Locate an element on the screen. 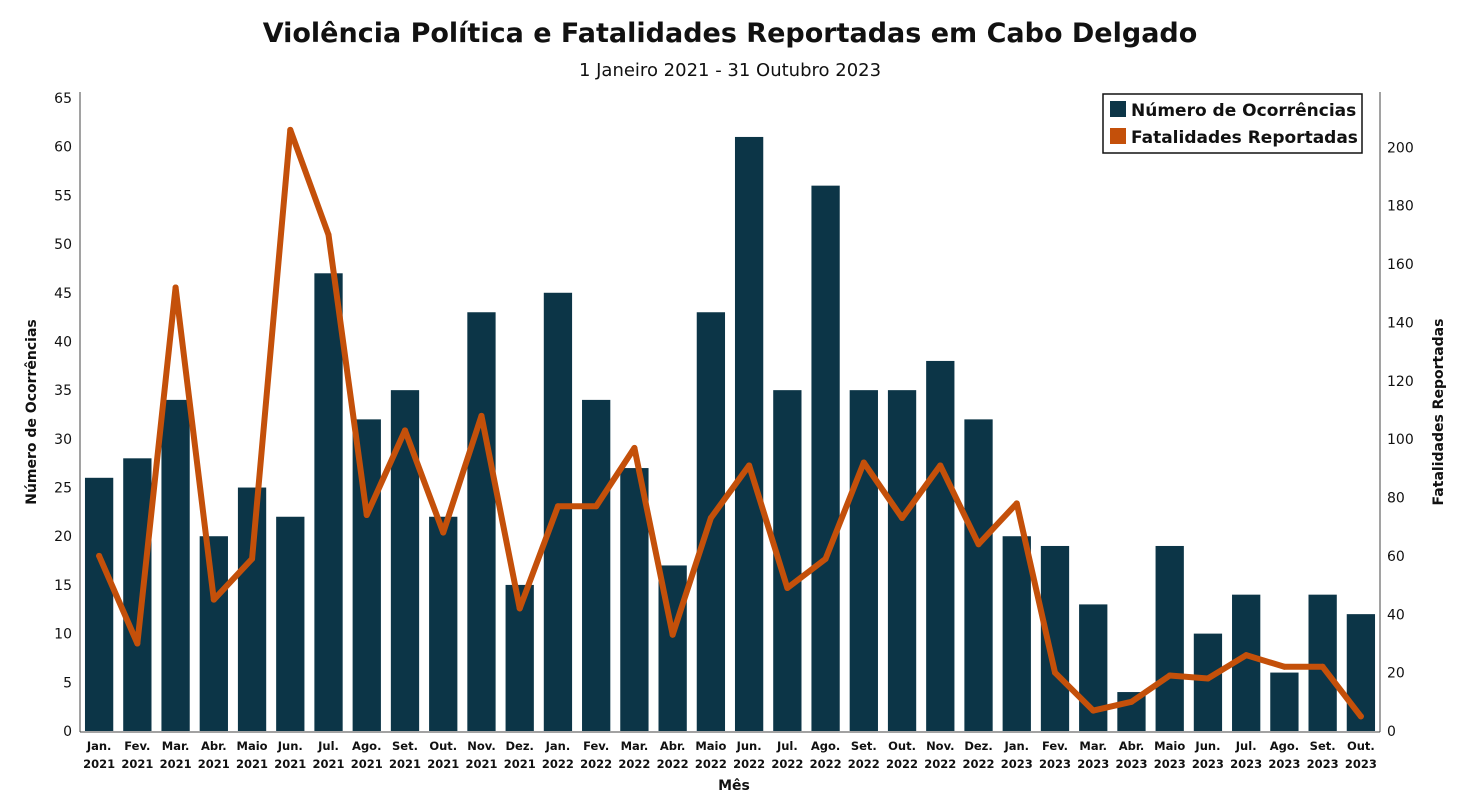  legend-label-occurrences: Número de Ocorrências is located at coordinates (1243, 111).